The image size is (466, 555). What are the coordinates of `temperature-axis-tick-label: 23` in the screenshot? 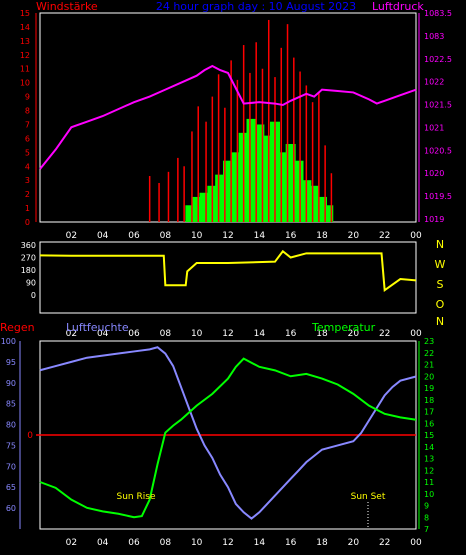 It's located at (429, 341).